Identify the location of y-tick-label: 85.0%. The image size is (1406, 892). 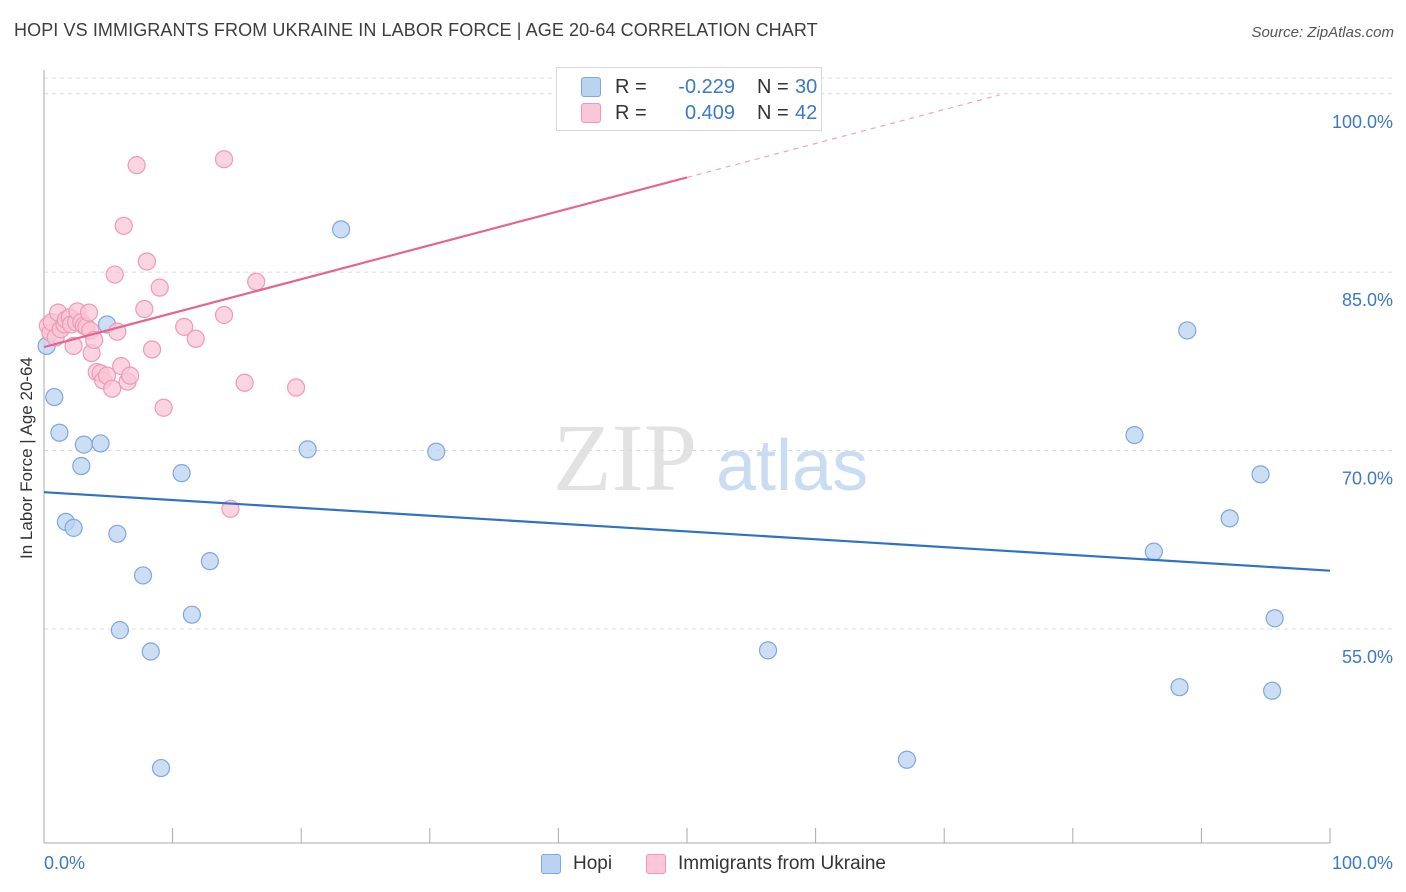
(1367, 300).